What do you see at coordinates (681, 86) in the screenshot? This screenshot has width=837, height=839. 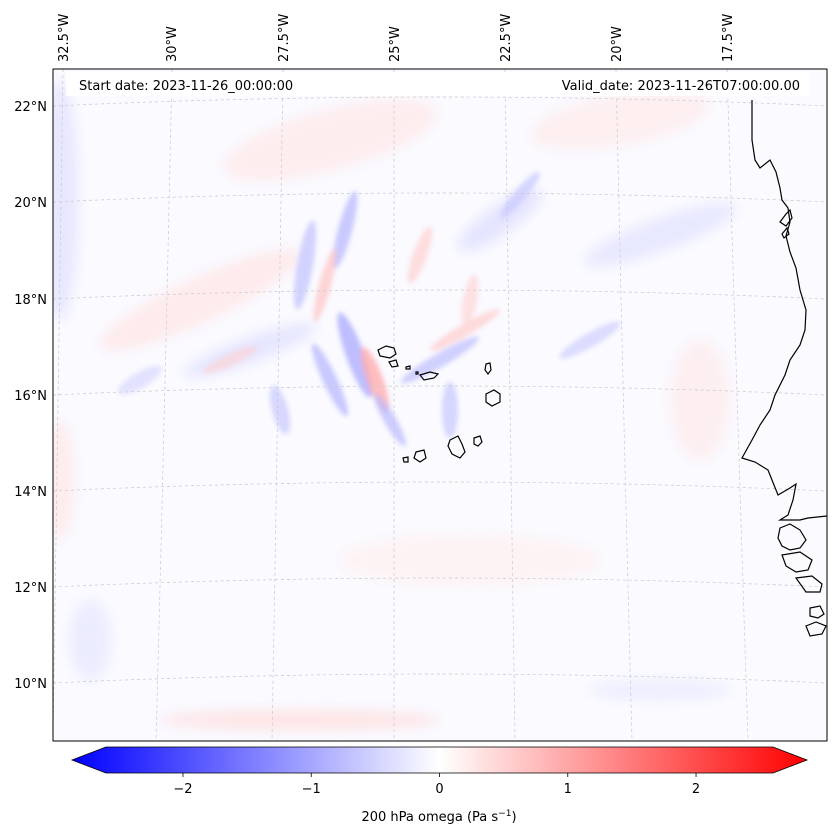 I see `valid-date-label: Valid_date: 2023-11-26T07:00:00.00` at bounding box center [681, 86].